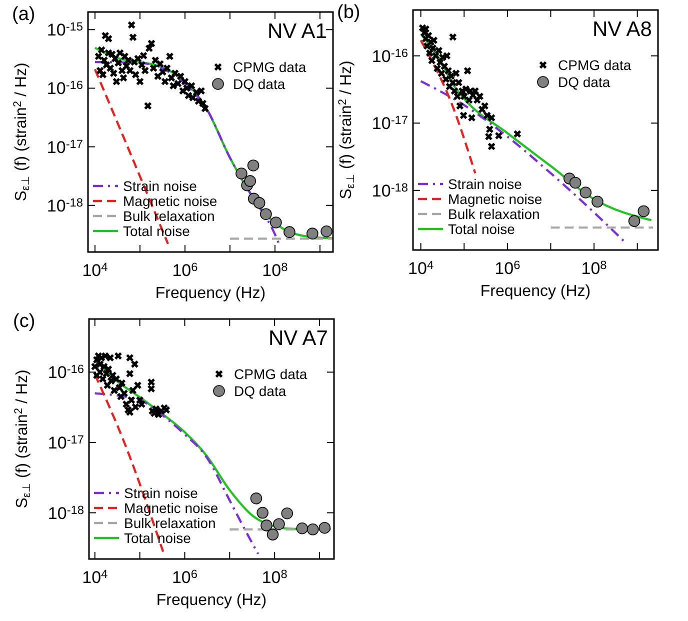 This screenshot has width=688, height=621. Describe the element at coordinates (297, 31) in the screenshot. I see `chart-title: NV A1` at that location.